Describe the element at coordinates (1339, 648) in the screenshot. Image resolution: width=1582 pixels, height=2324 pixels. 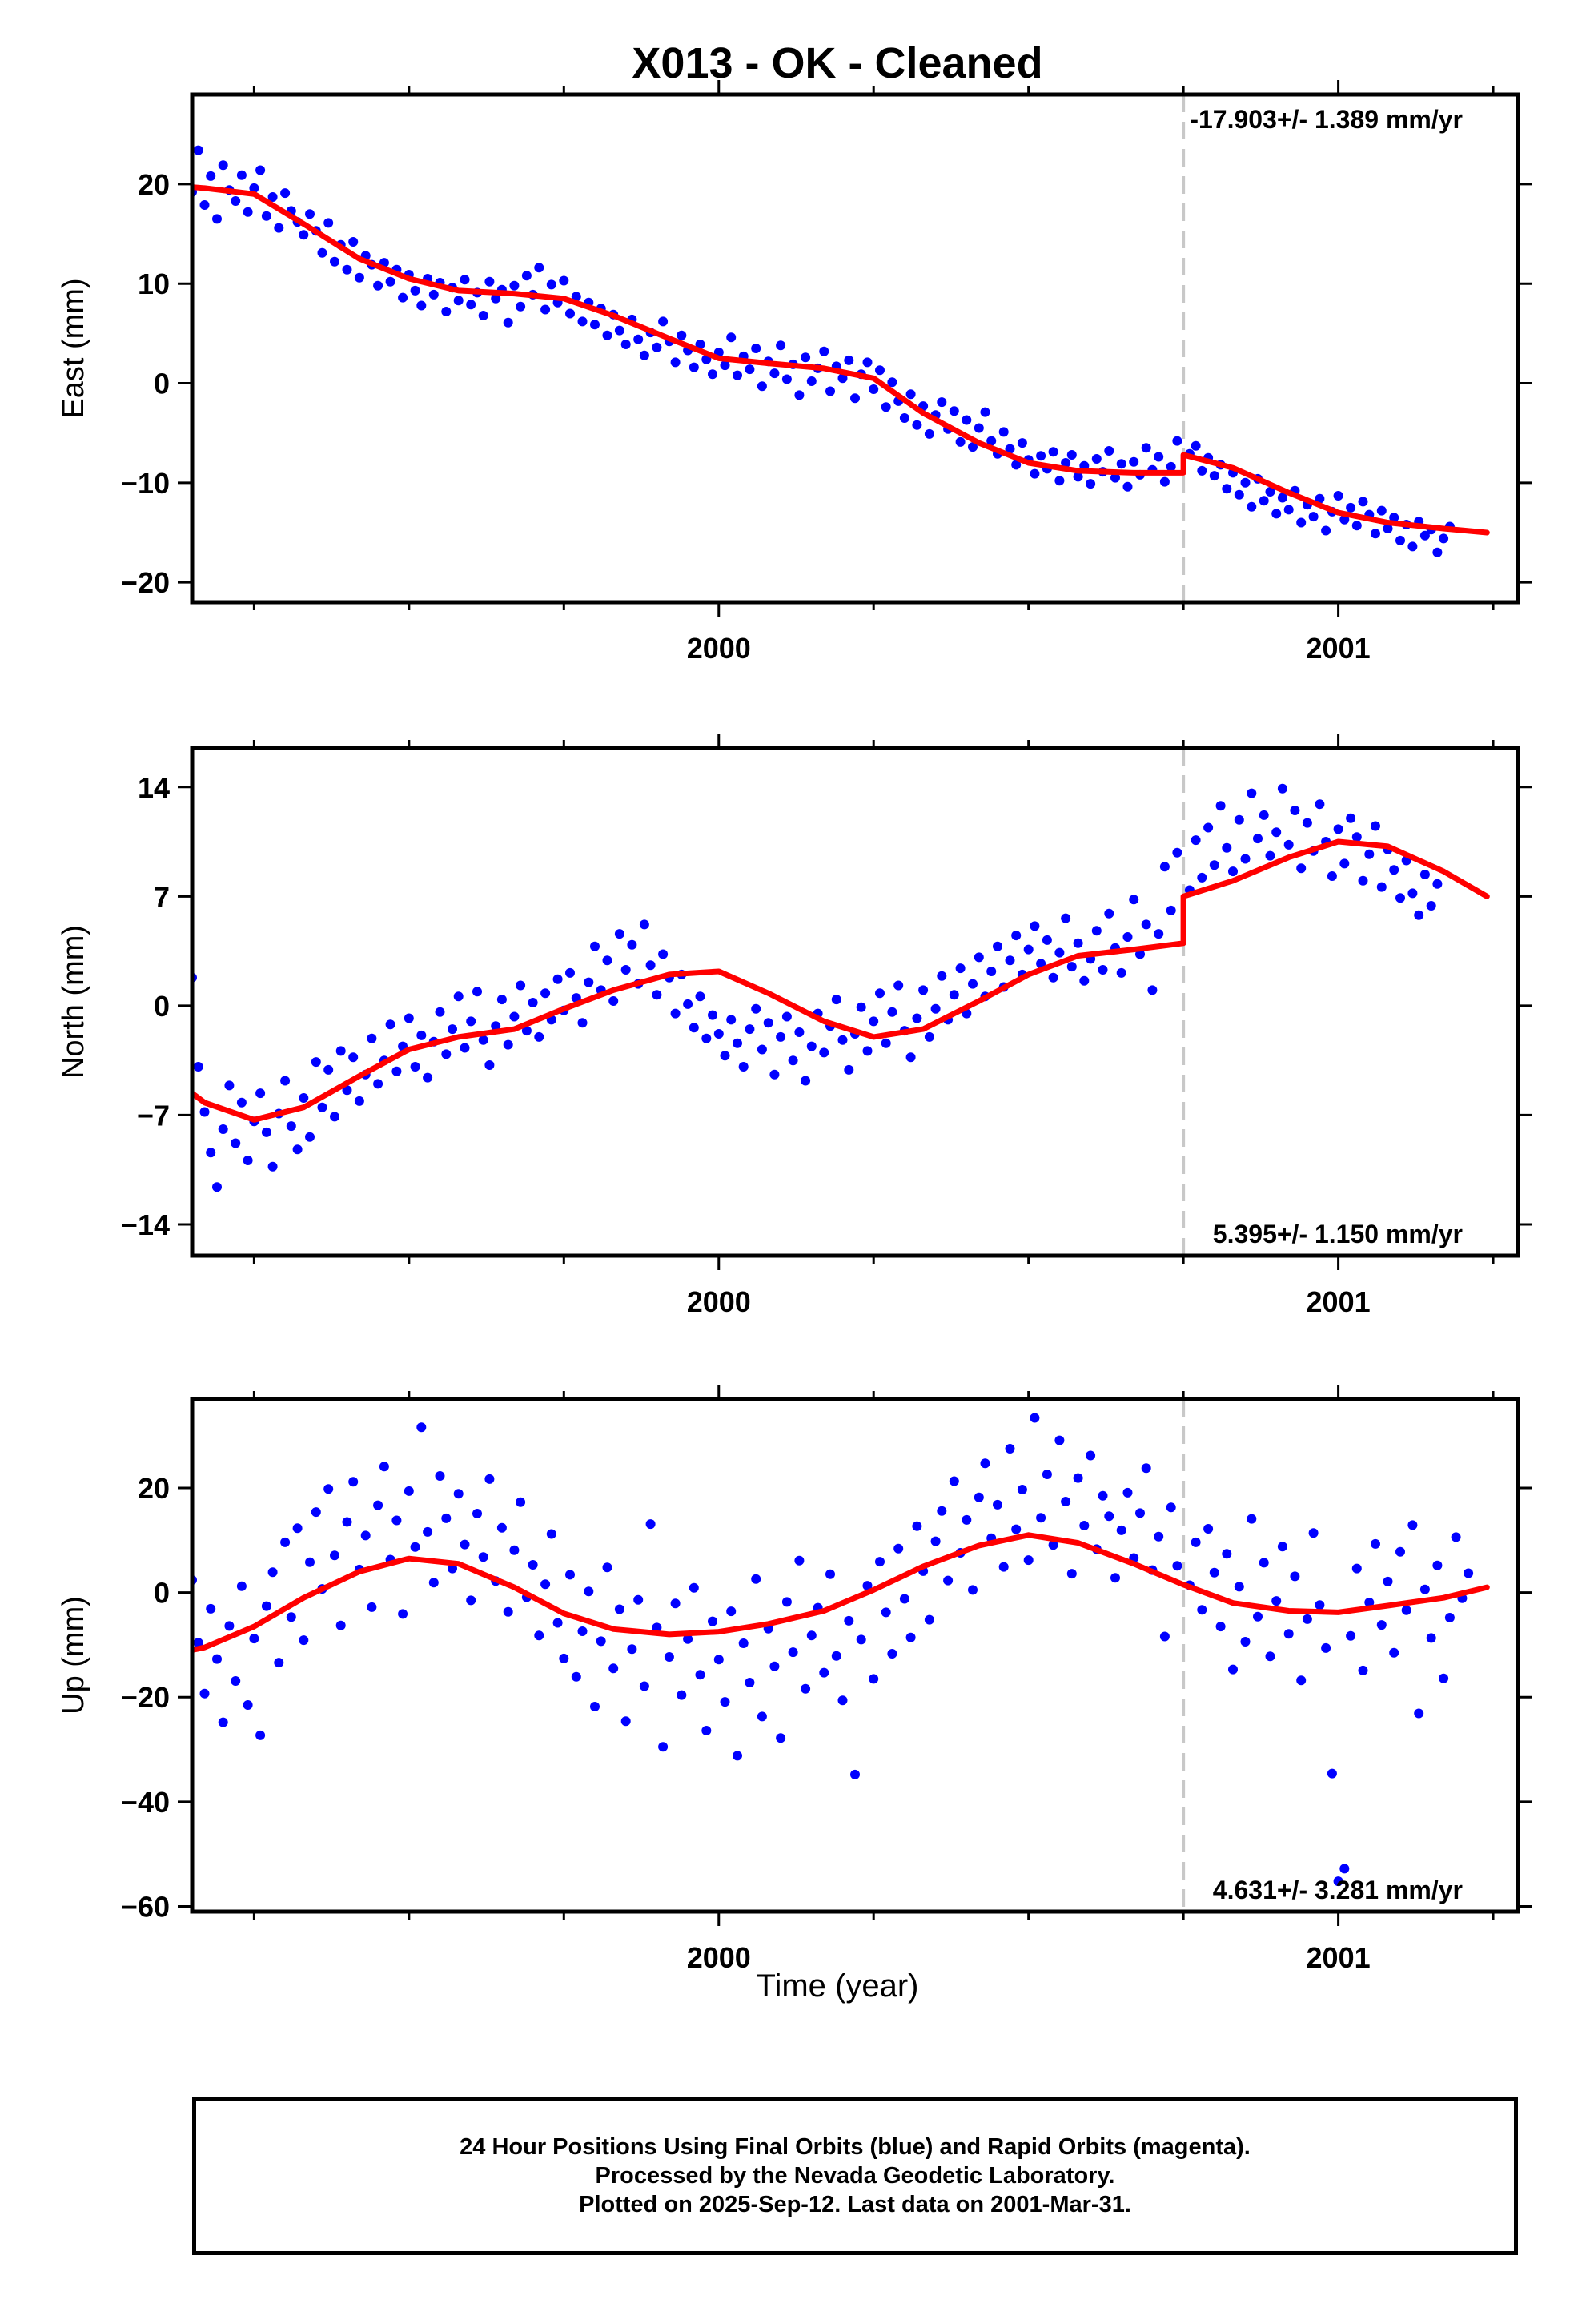
I see `east-x-tick-label: 2001` at that location.